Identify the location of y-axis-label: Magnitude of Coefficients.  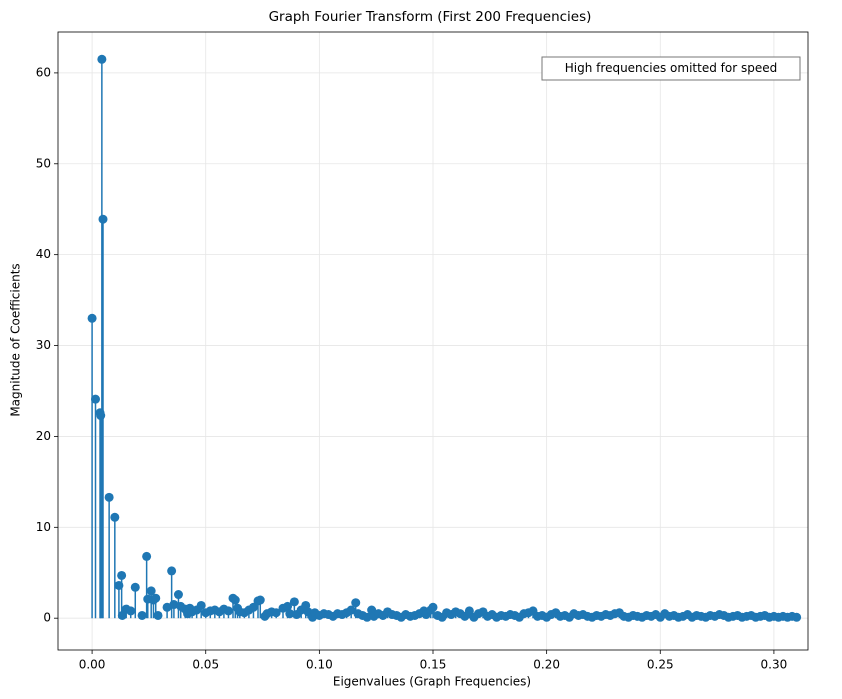
(16, 339).